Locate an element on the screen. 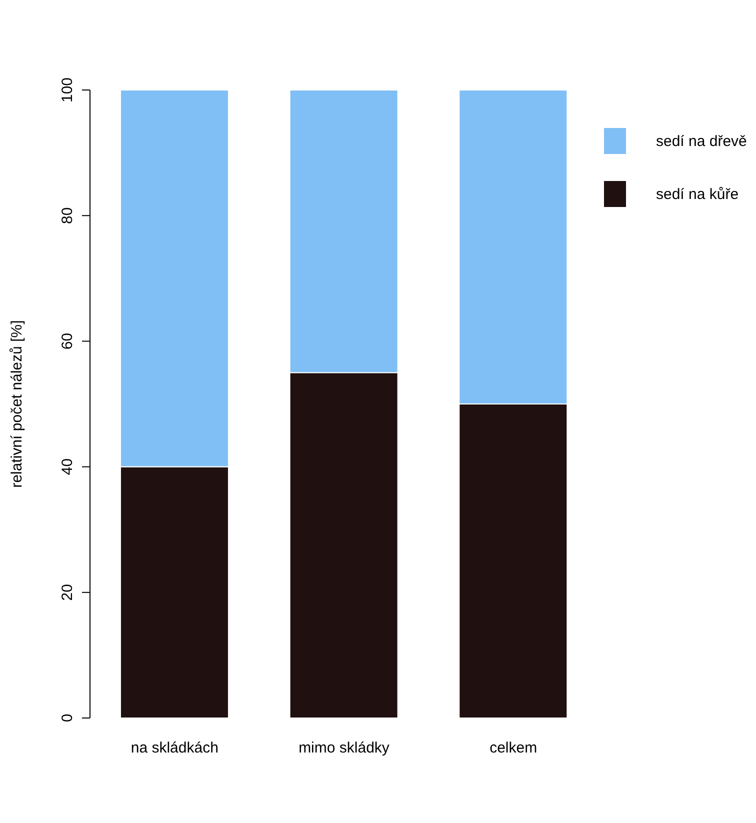  legend-label: sedí na dřevě is located at coordinates (701, 141).